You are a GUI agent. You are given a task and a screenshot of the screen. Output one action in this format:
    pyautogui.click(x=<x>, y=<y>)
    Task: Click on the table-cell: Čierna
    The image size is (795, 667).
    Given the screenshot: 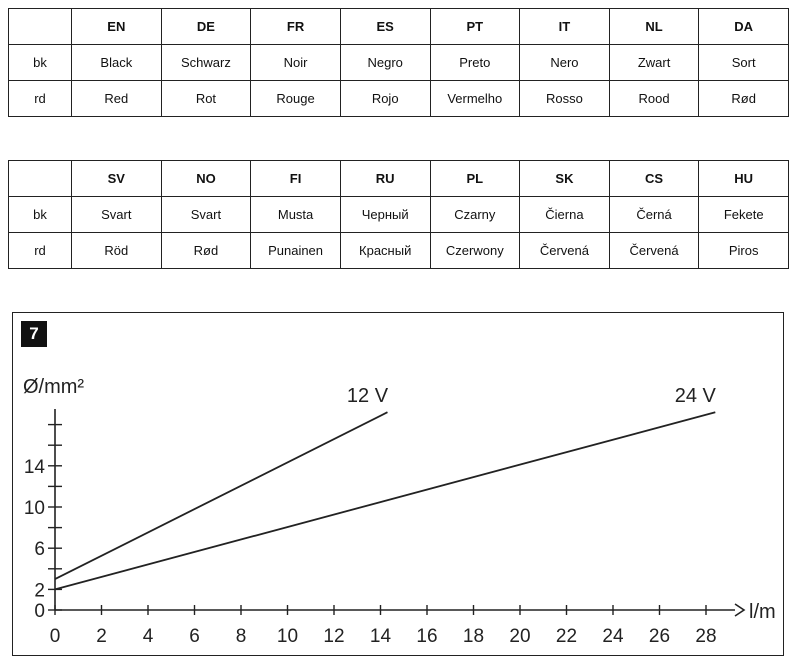 What is the action you would take?
    pyautogui.click(x=564, y=214)
    